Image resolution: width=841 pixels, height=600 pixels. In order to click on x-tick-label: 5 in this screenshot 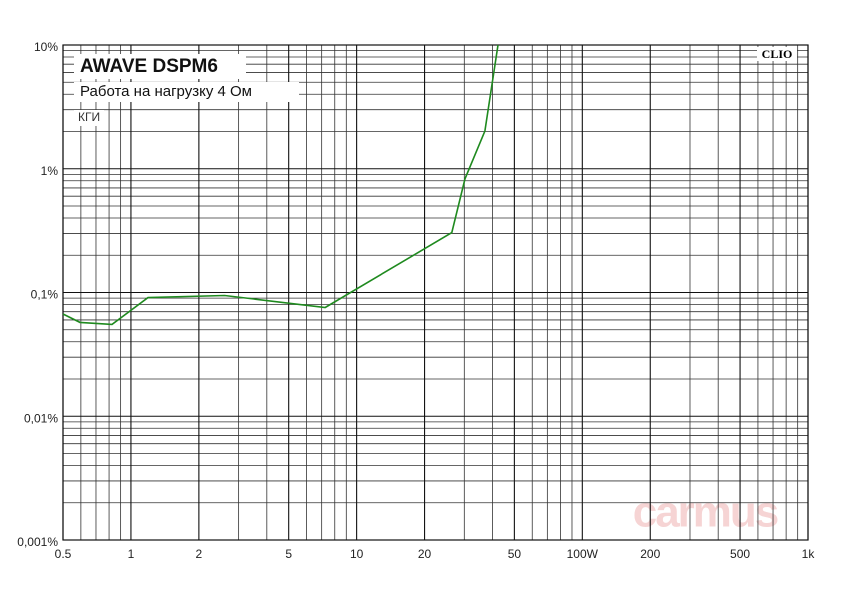, I will do `click(288, 554)`.